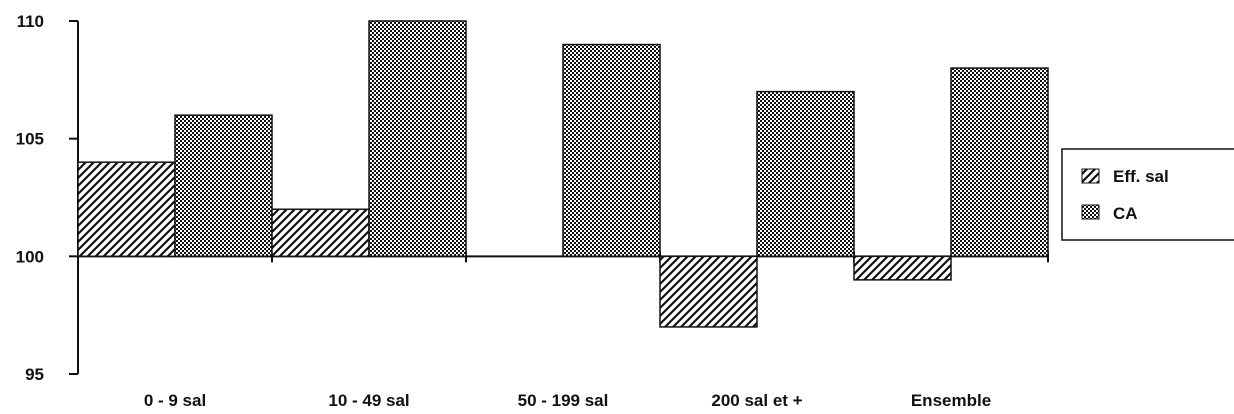 Image resolution: width=1234 pixels, height=414 pixels. I want to click on y-tick-label: 95, so click(34, 374).